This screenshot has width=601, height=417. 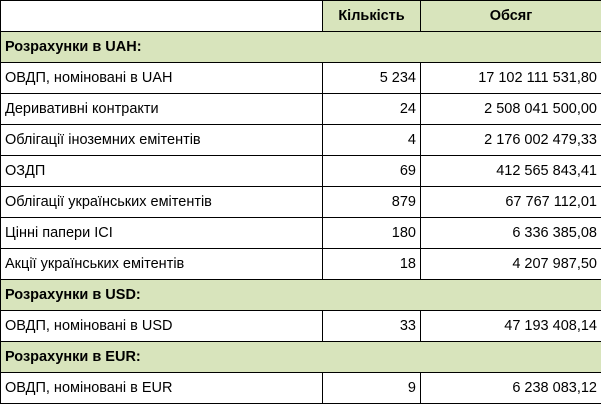 I want to click on row-volume: 6 238 083,12, so click(x=510, y=388).